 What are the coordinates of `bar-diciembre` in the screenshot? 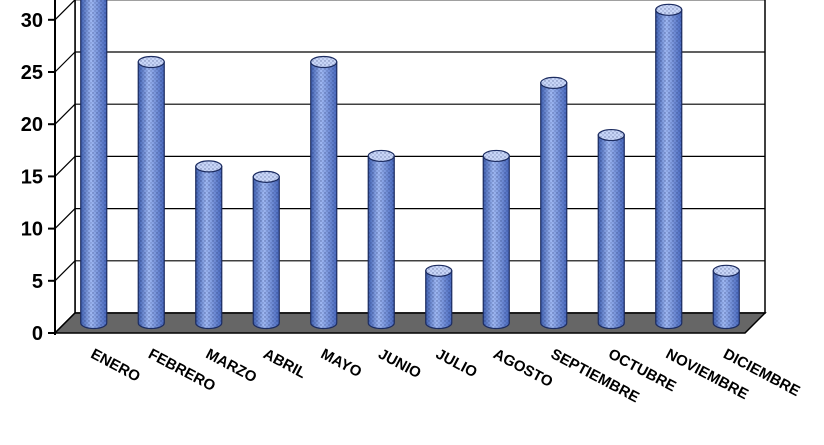 It's located at (726, 297).